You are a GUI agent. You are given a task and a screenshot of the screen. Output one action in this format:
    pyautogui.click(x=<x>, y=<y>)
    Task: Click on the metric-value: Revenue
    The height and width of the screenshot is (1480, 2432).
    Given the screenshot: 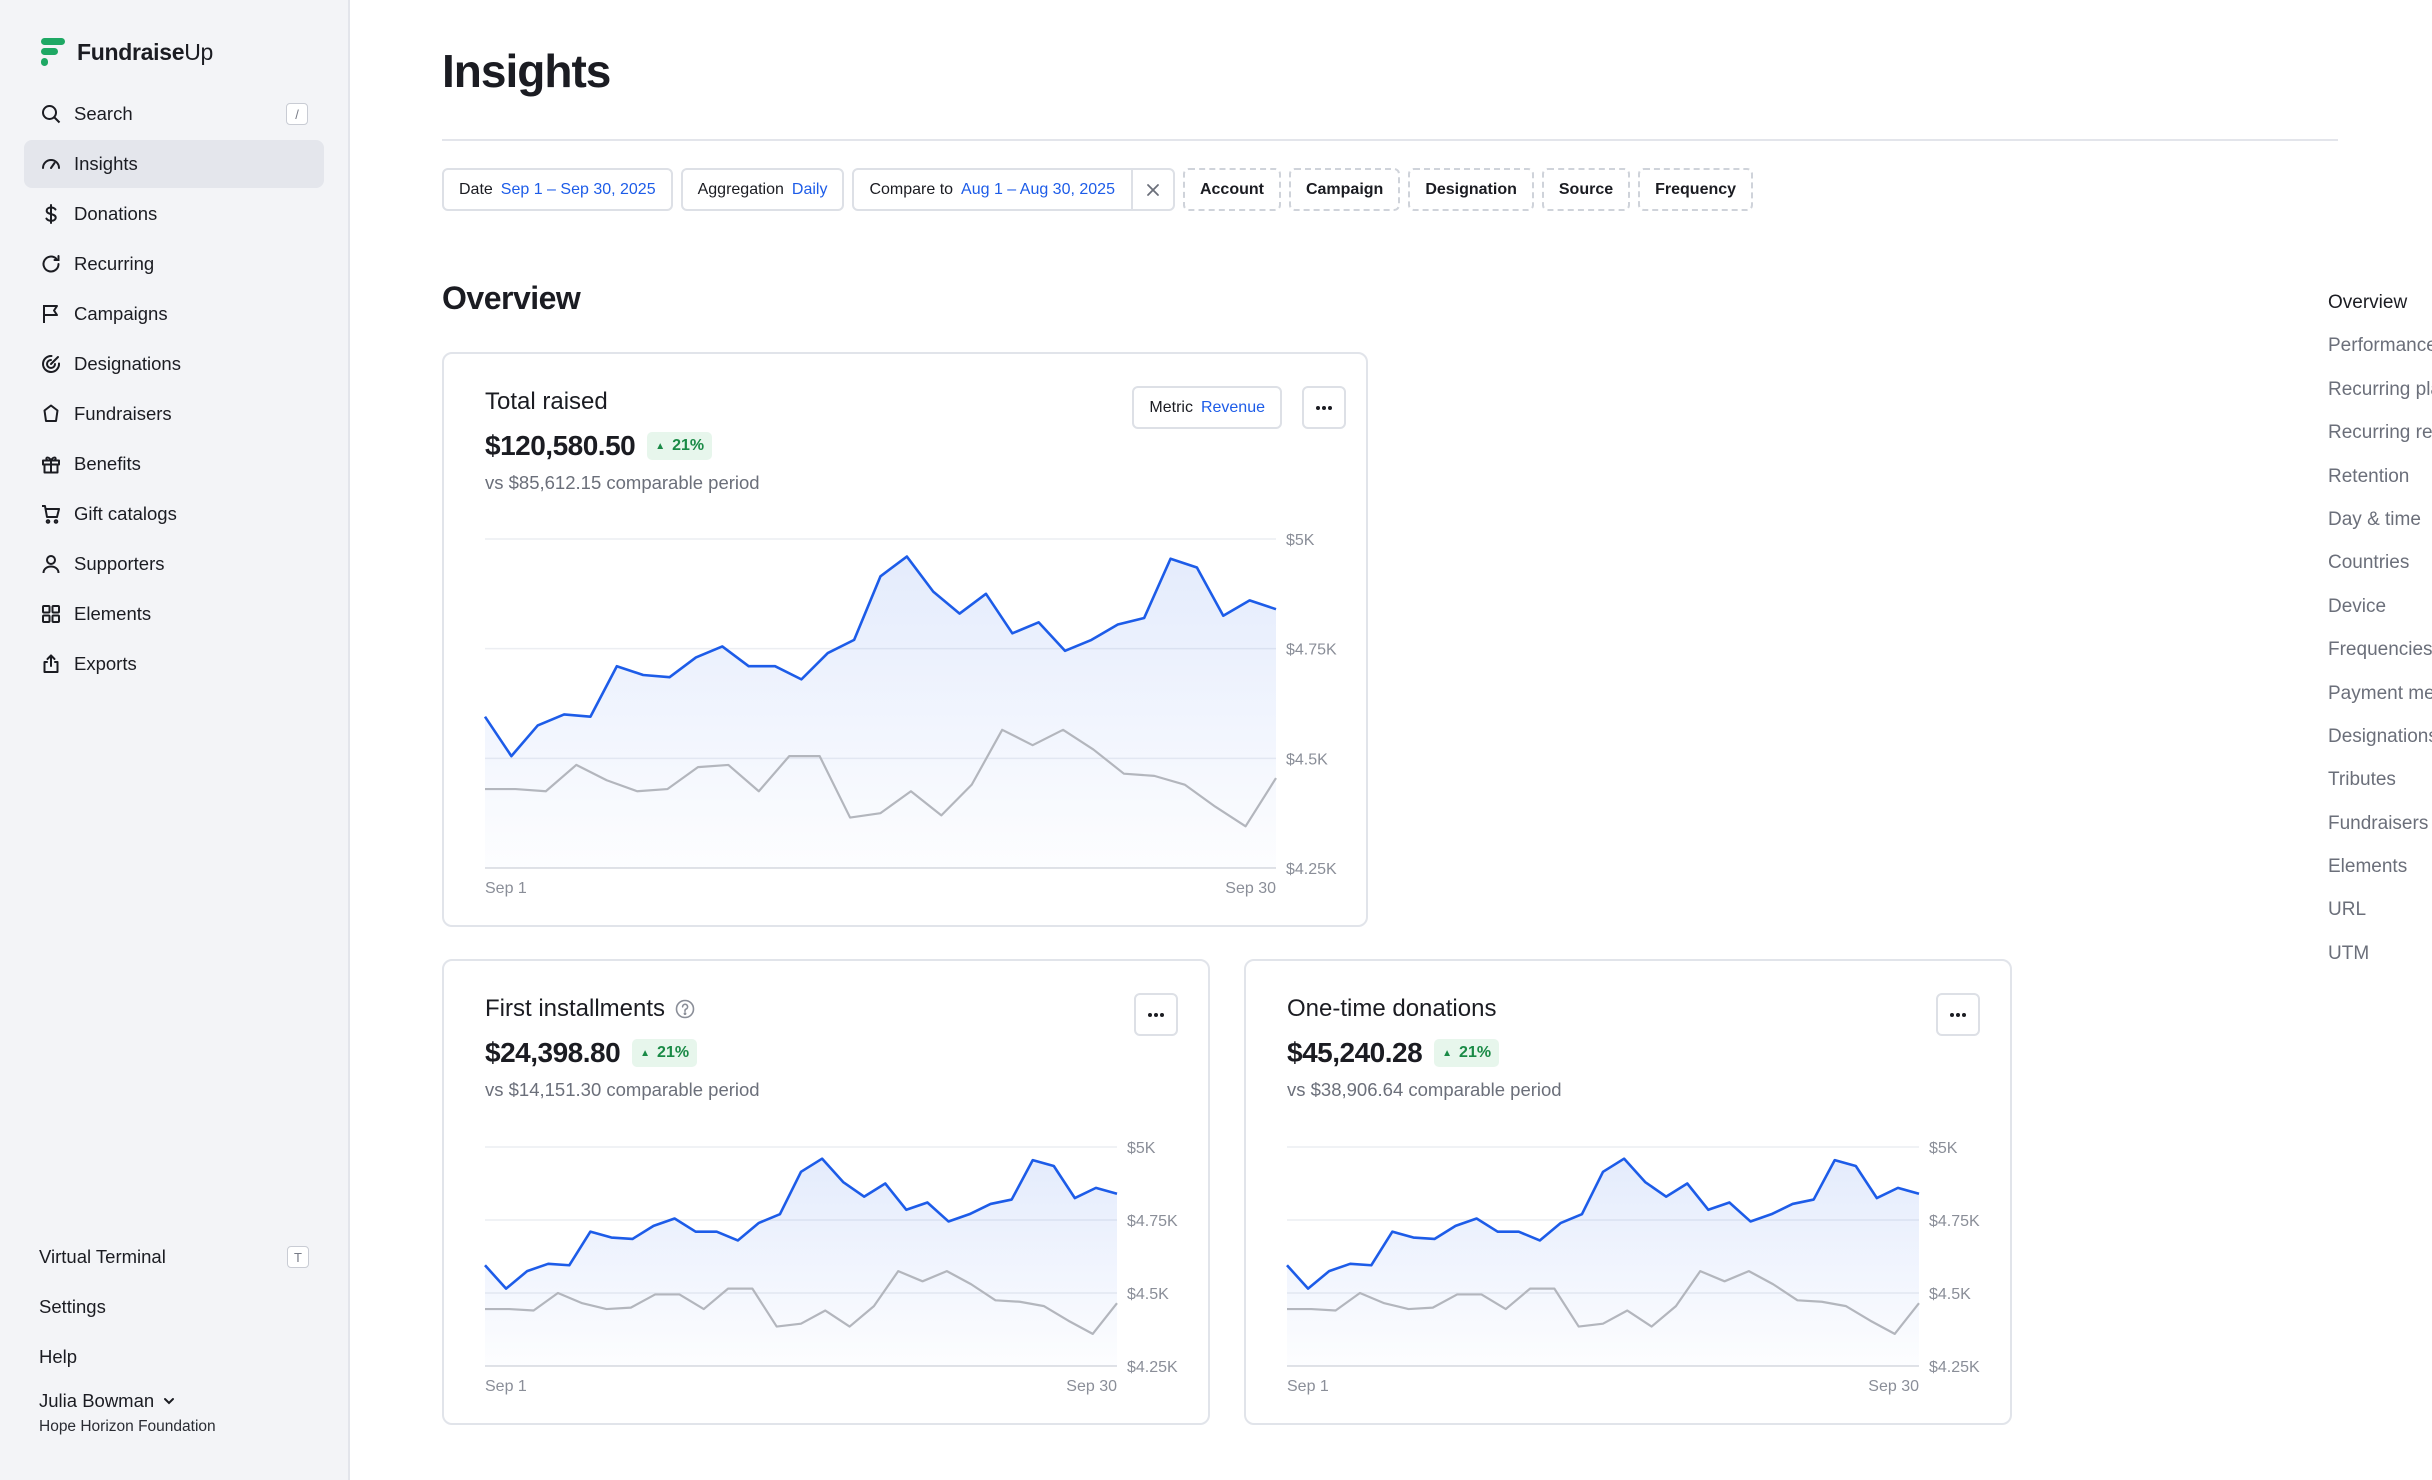 What is the action you would take?
    pyautogui.click(x=1232, y=407)
    